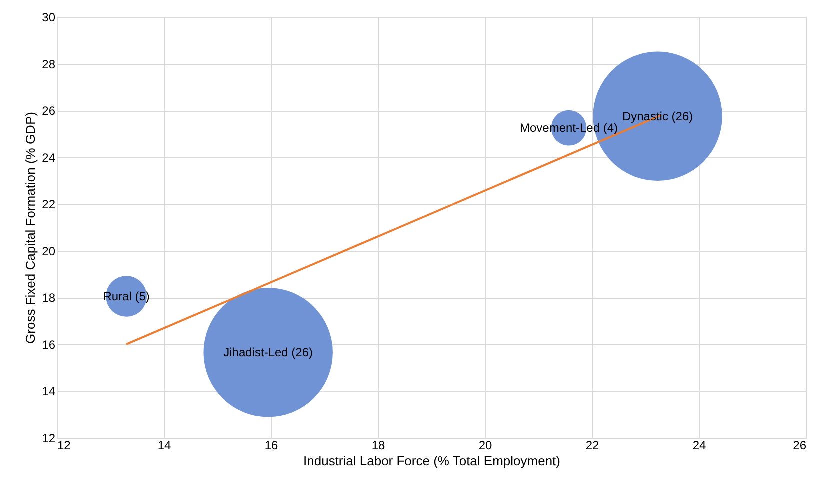  What do you see at coordinates (49, 157) in the screenshot?
I see `y-tick-label: 24` at bounding box center [49, 157].